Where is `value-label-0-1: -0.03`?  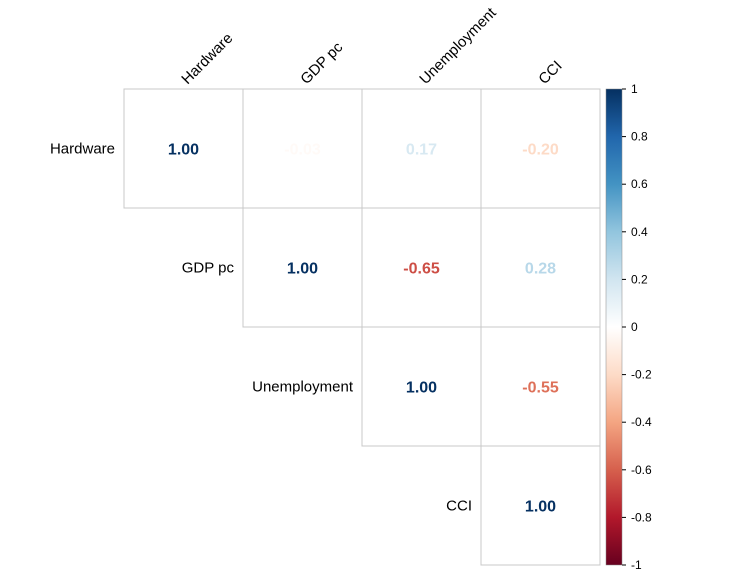 value-label-0-1: -0.03 is located at coordinates (302, 150).